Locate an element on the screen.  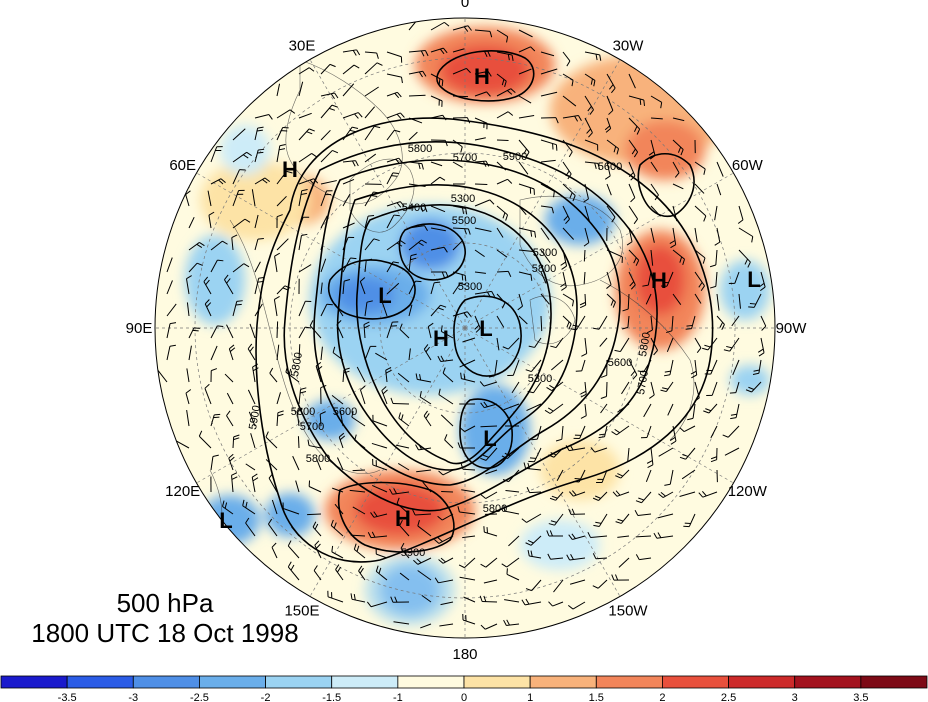
contour-5300-c is located at coordinates (486, 433).